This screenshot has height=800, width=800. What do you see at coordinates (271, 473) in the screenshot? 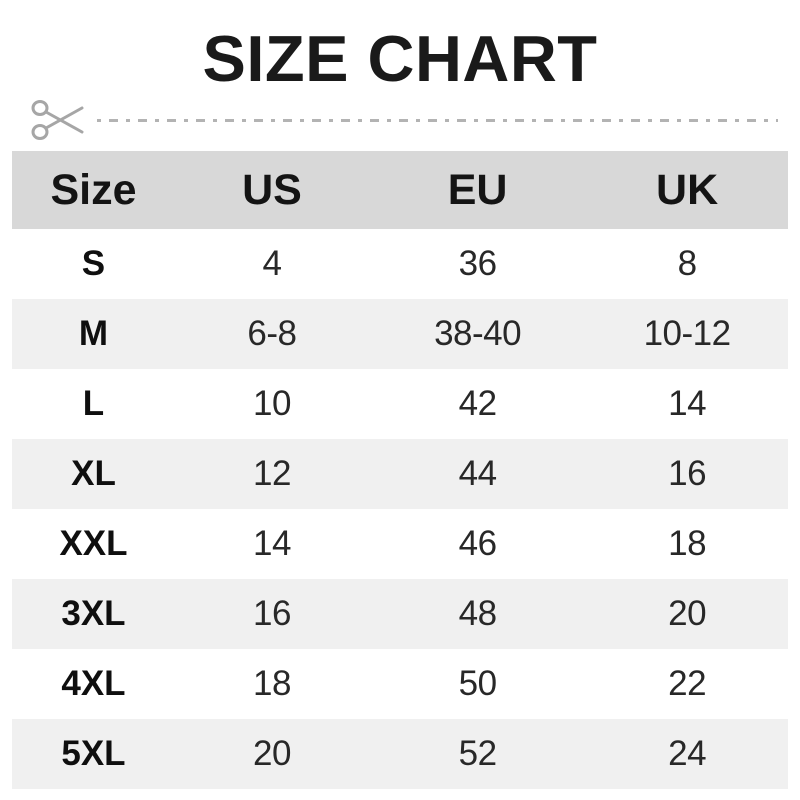
I see `us-cell: 12` at bounding box center [271, 473].